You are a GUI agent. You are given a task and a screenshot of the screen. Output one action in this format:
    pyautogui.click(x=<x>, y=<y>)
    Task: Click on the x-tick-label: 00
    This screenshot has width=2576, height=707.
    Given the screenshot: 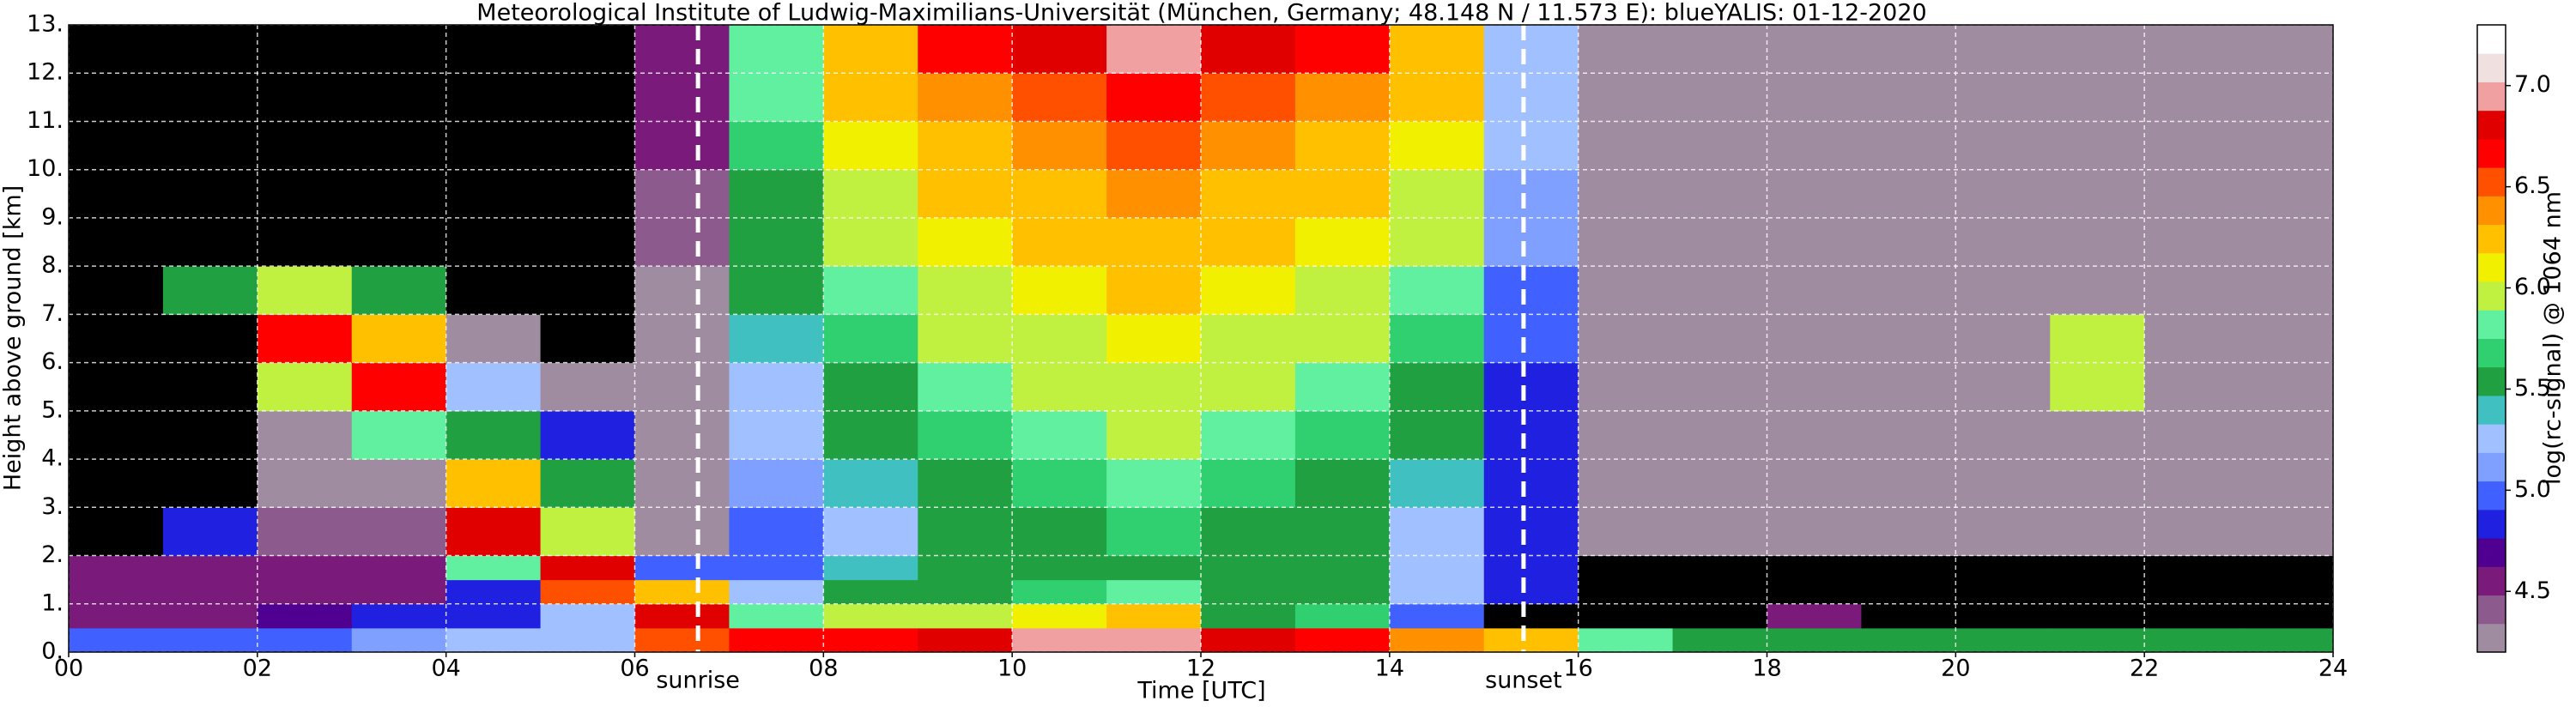 What is the action you would take?
    pyautogui.click(x=68, y=669)
    